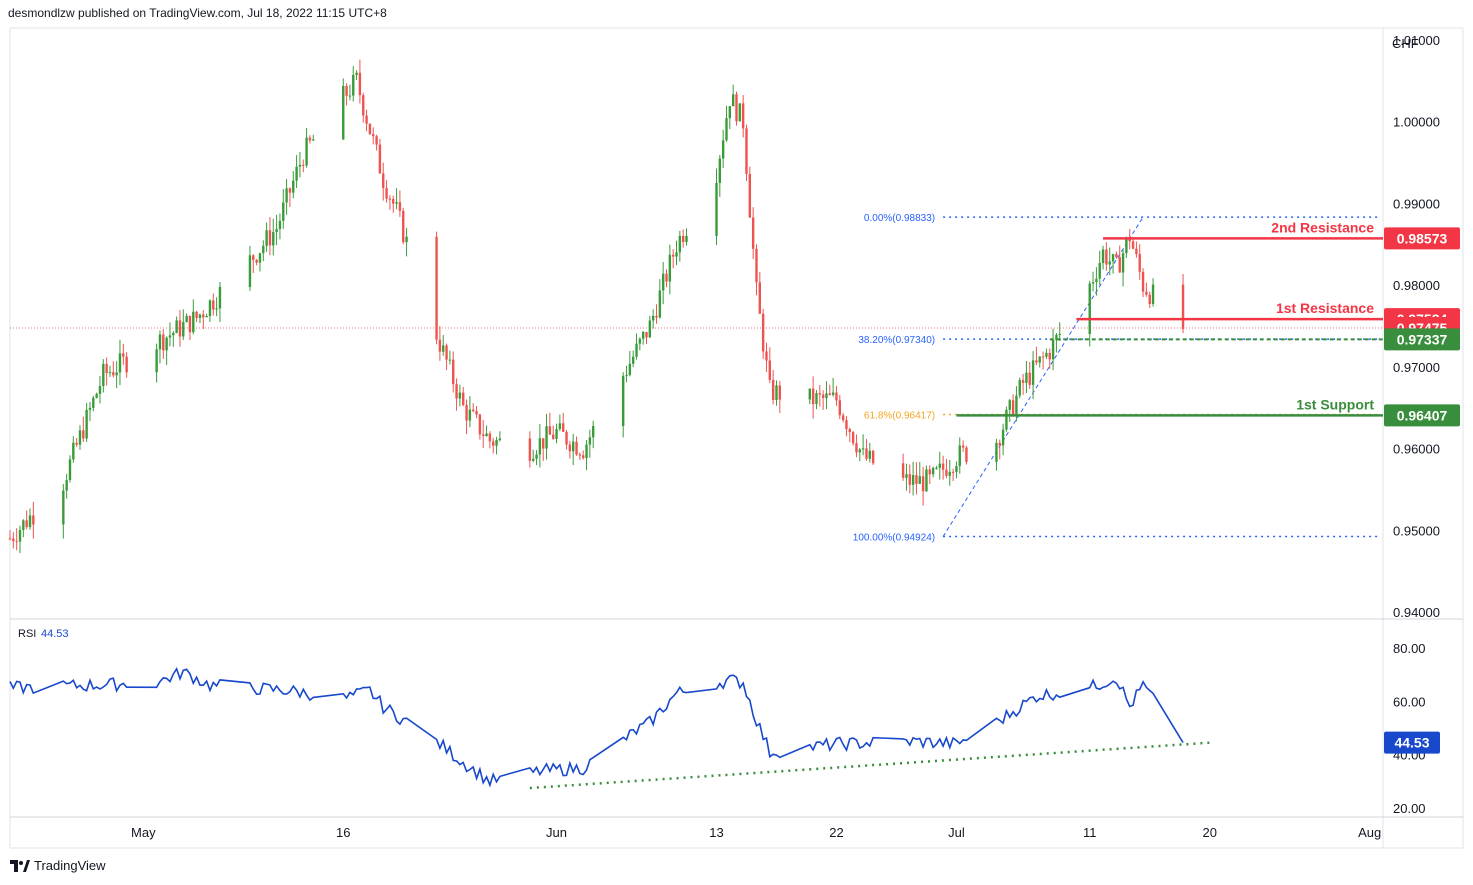  What do you see at coordinates (756, 832) in the screenshot?
I see `time-axis: May 16 Jun 13 22 Jul 11 20 Aug` at bounding box center [756, 832].